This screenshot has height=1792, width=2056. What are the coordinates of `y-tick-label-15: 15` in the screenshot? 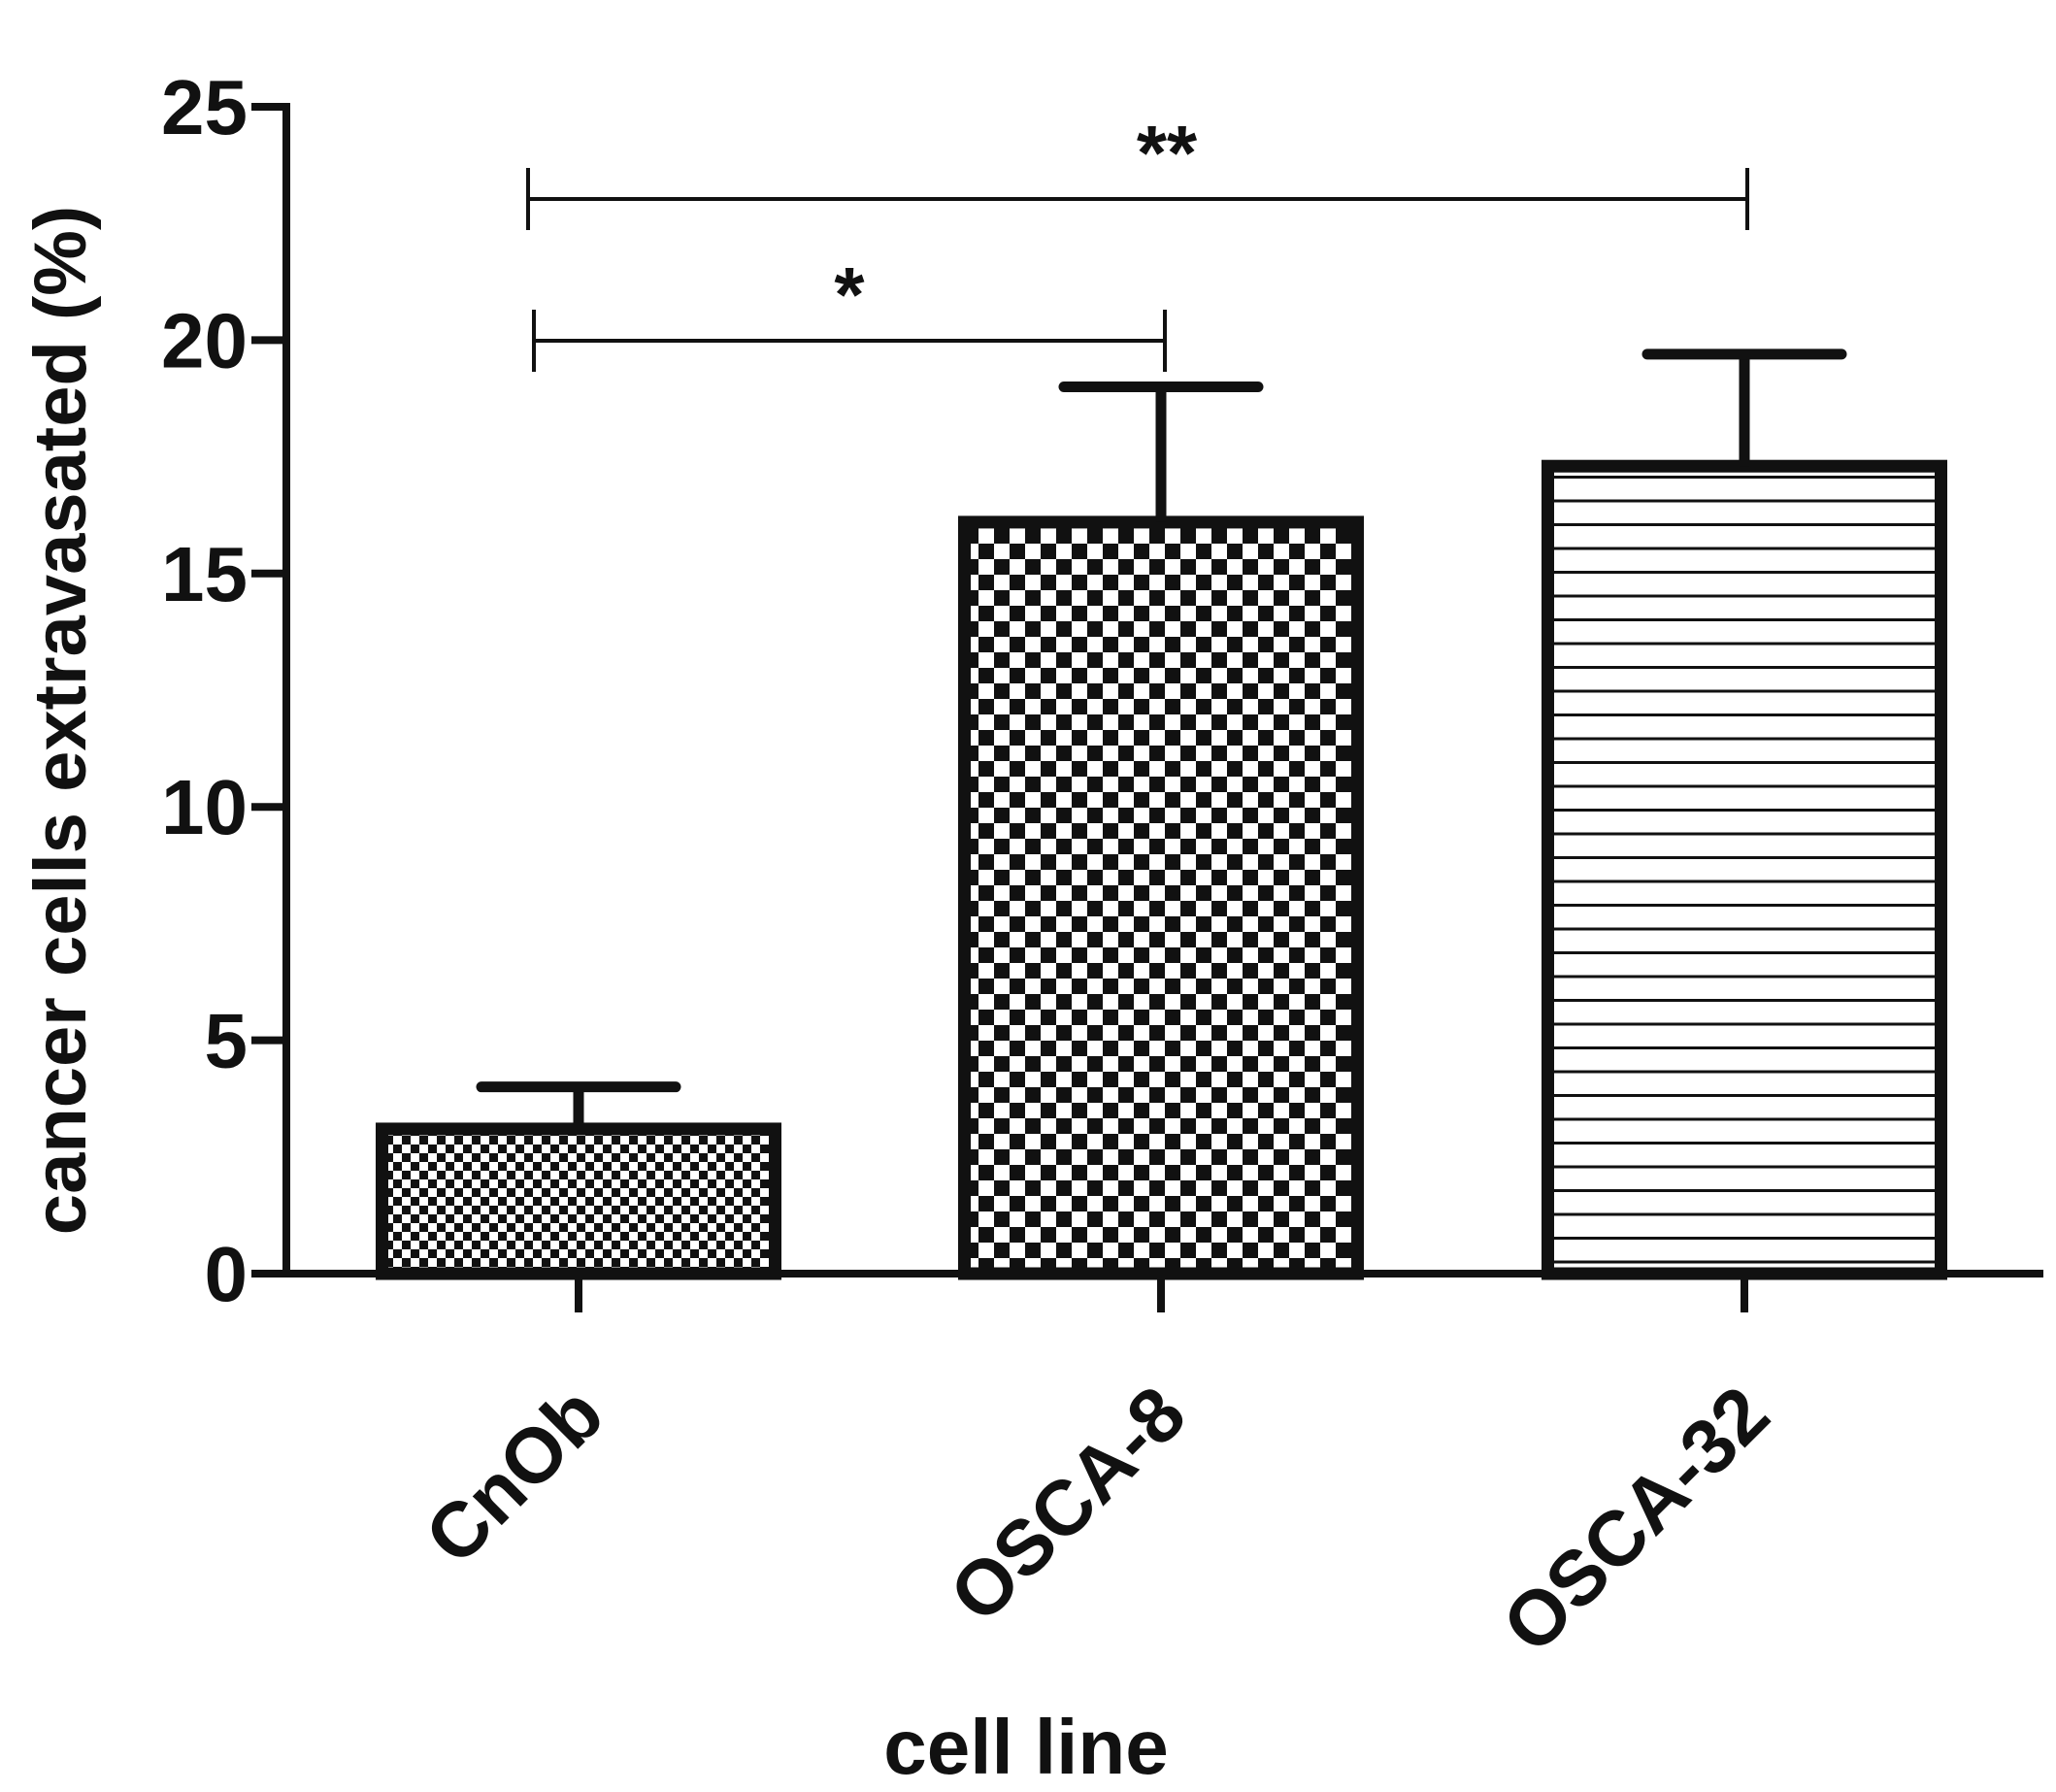 It's located at (204, 574).